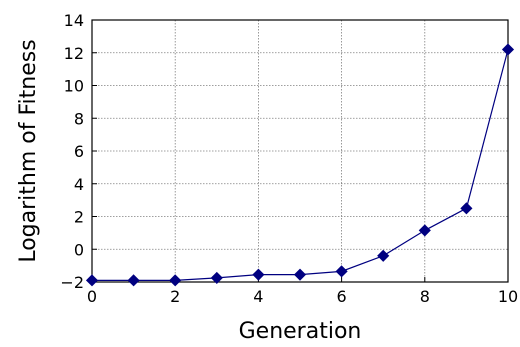 The image size is (520, 347). What do you see at coordinates (258, 296) in the screenshot?
I see `x-tick-label: 4` at bounding box center [258, 296].